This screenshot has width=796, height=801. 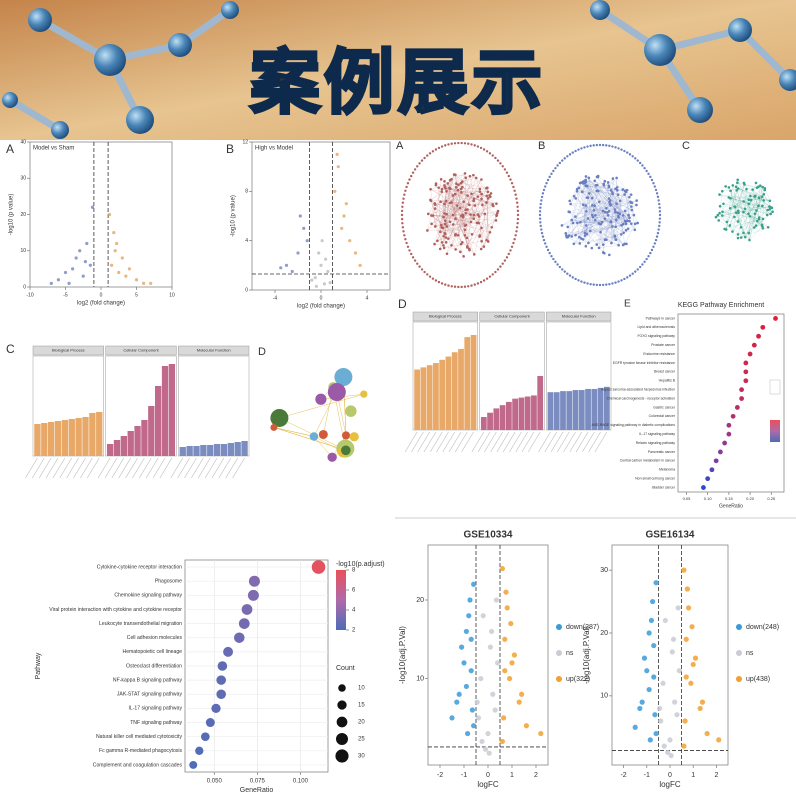 I want to click on plot-frame, so click(x=731, y=403).